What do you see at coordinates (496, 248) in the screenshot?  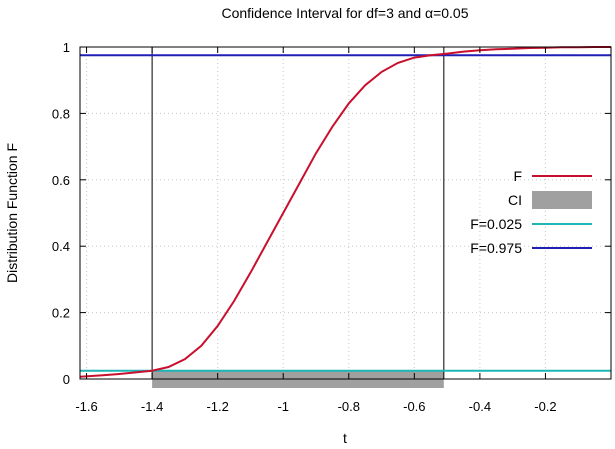 I see `legend-label: F=0.975` at bounding box center [496, 248].